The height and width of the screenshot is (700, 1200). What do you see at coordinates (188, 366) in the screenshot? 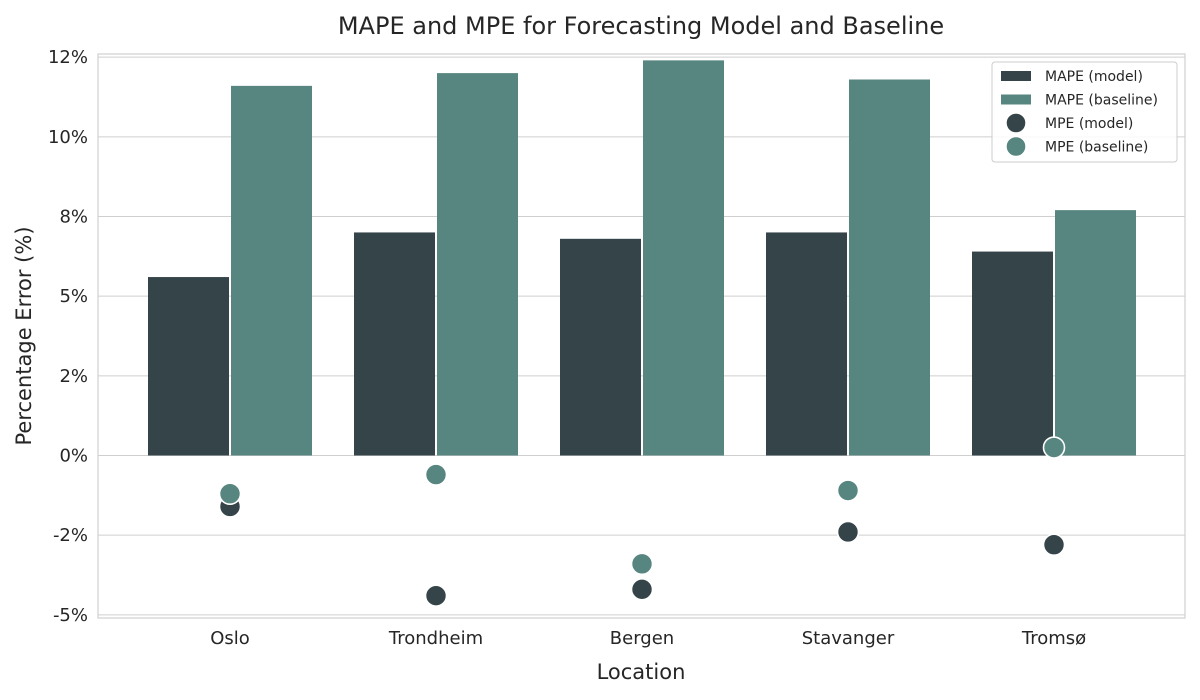
I see `bar-mape-model-oslo` at bounding box center [188, 366].